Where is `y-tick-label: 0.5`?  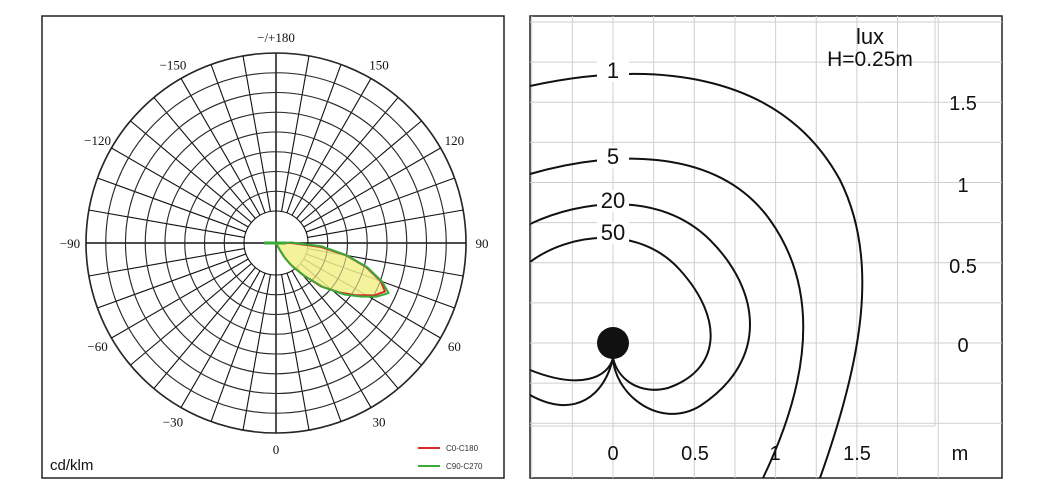
y-tick-label: 0.5 is located at coordinates (963, 267).